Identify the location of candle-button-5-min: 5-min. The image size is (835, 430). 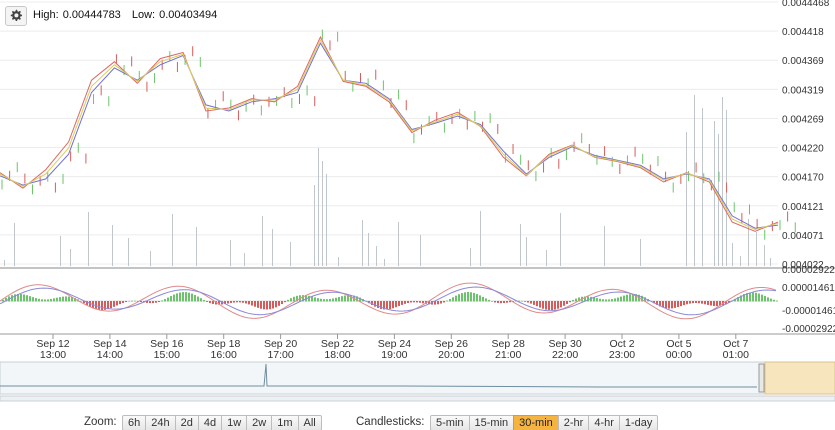
(450, 422).